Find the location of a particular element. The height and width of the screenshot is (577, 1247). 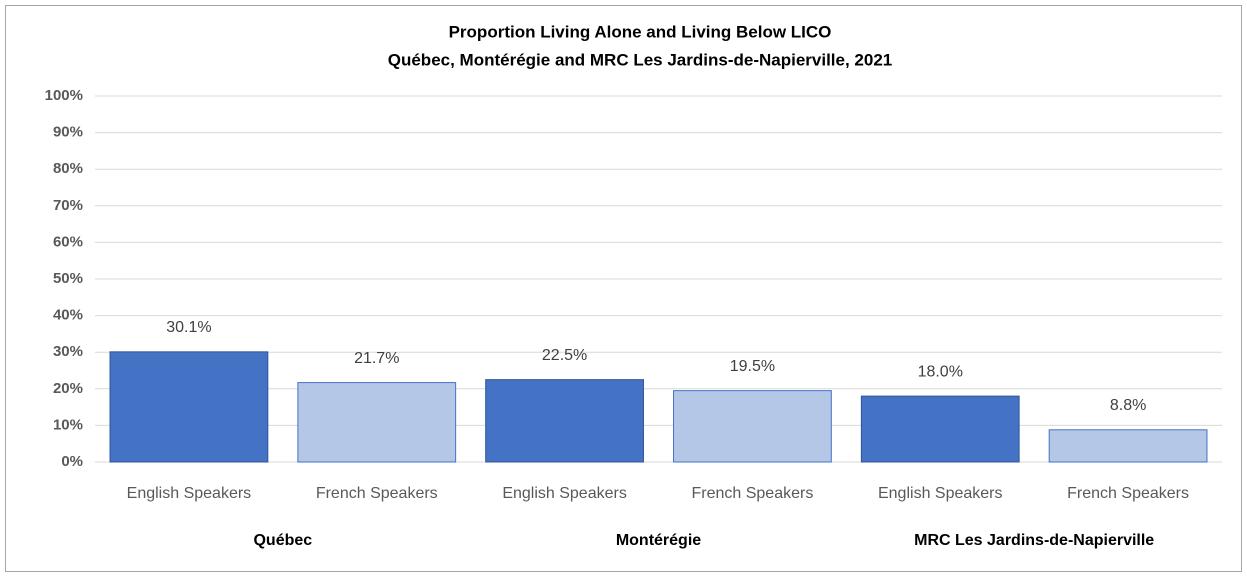

y-tick-label: 70% is located at coordinates (68, 205).